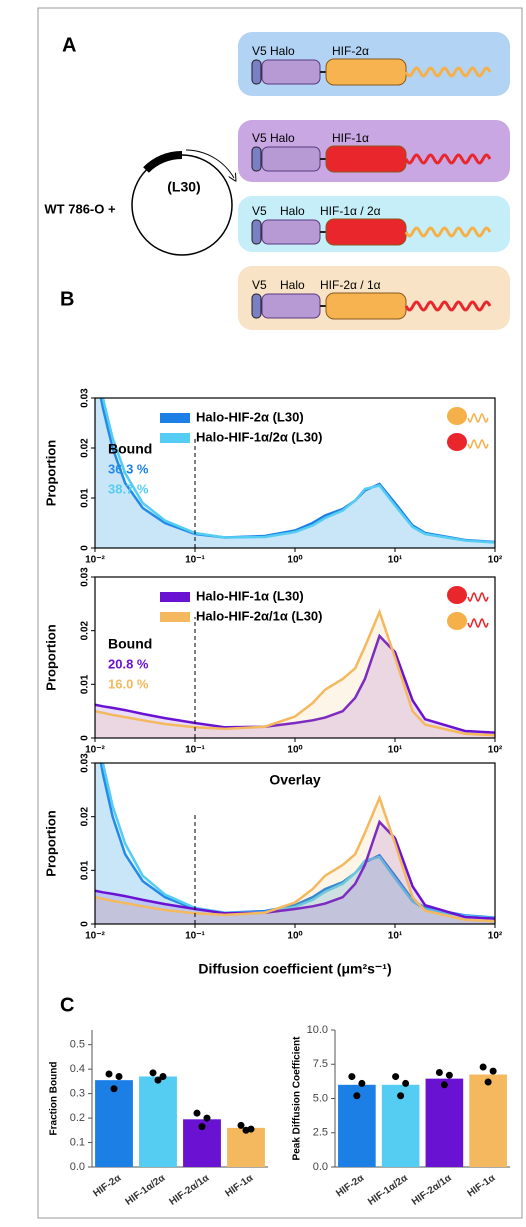 This screenshot has width=526, height=1227. What do you see at coordinates (350, 1185) in the screenshot?
I see `x-tick-label: HIF-2α` at bounding box center [350, 1185].